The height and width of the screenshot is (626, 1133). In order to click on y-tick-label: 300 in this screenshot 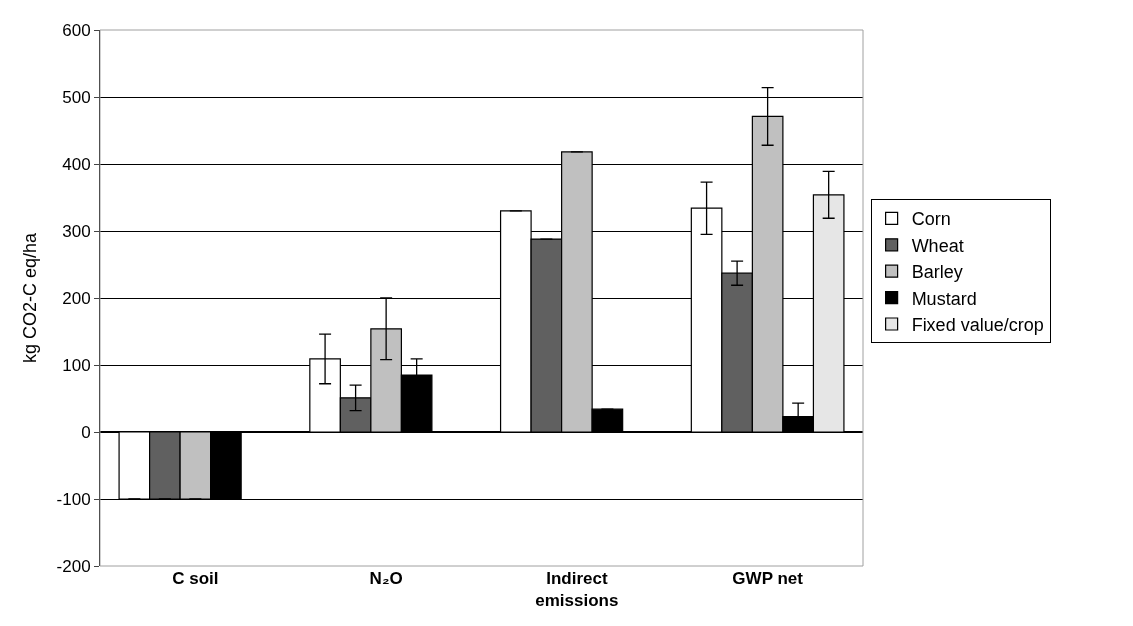, I will do `click(76, 231)`.